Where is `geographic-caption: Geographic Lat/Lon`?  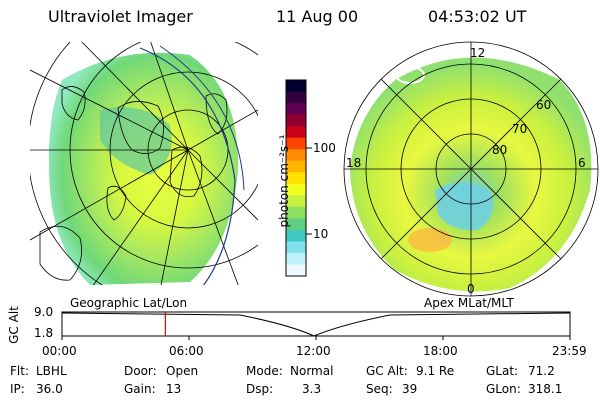
geographic-caption: Geographic Lat/Lon is located at coordinates (129, 303).